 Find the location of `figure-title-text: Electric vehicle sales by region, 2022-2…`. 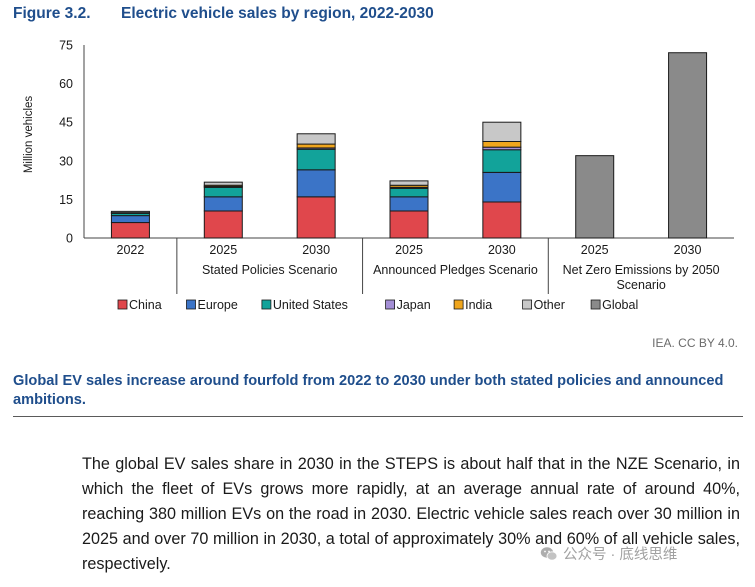

figure-title-text: Electric vehicle sales by region, 2022-2… is located at coordinates (277, 13).